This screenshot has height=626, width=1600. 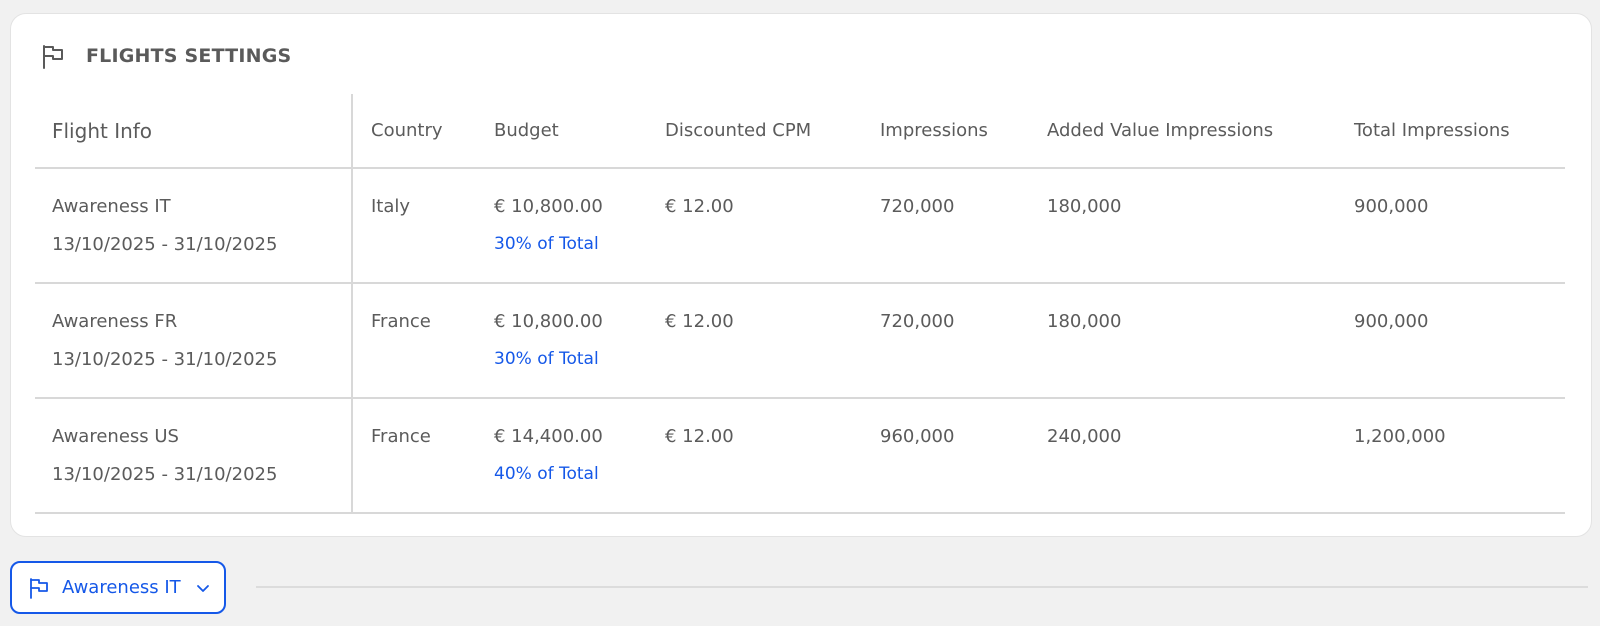 I want to click on header-discounted-cpm: Discounted CPM, so click(x=772, y=131).